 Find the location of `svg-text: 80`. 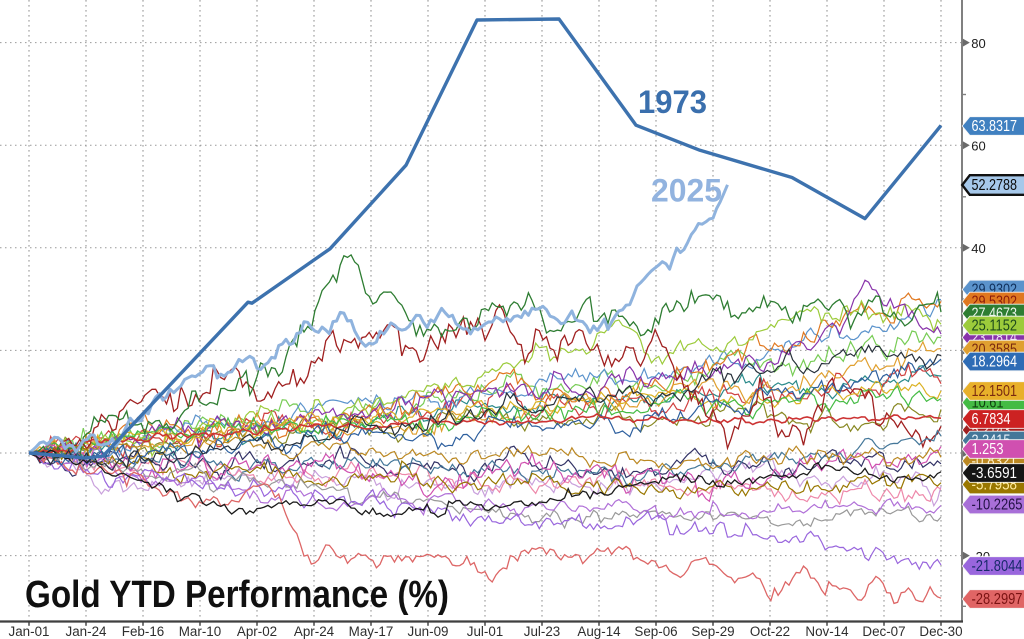

svg-text: 80 is located at coordinates (978, 43).